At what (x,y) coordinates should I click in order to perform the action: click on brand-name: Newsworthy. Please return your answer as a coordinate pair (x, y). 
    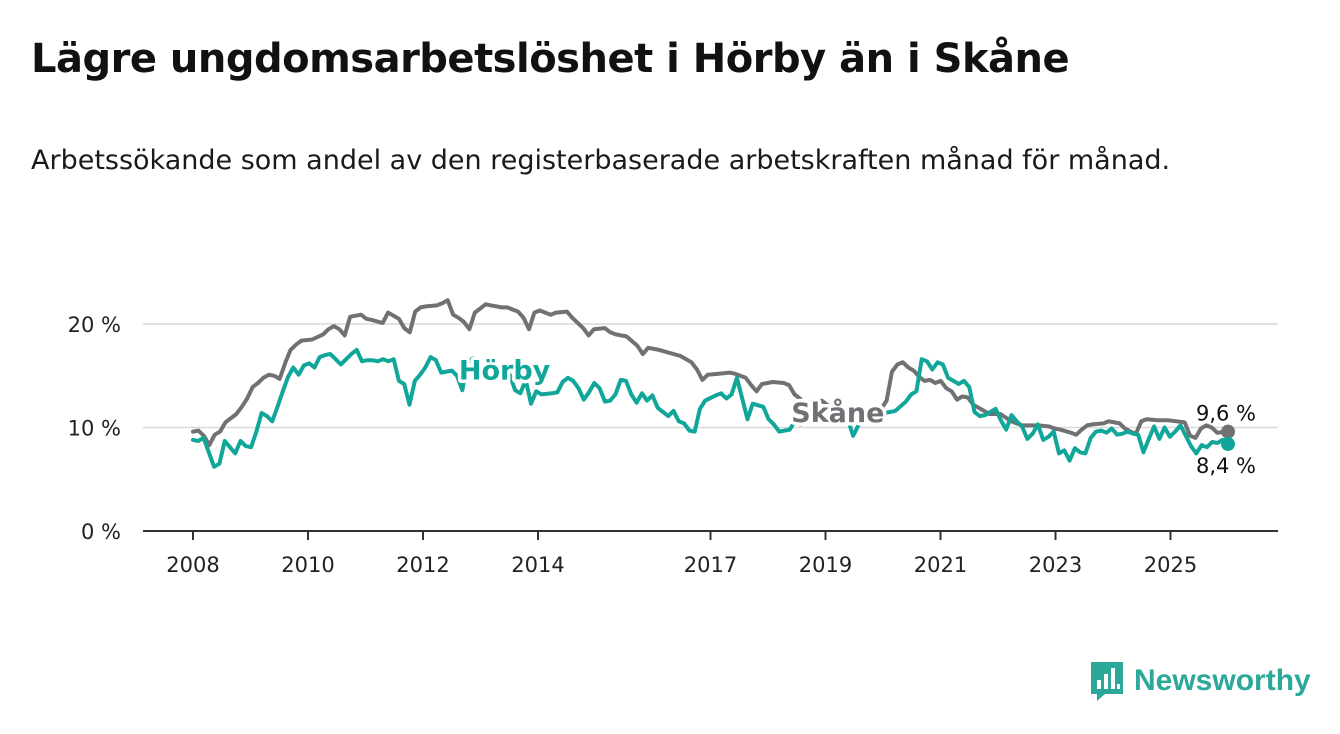
    Looking at the image, I should click on (1222, 680).